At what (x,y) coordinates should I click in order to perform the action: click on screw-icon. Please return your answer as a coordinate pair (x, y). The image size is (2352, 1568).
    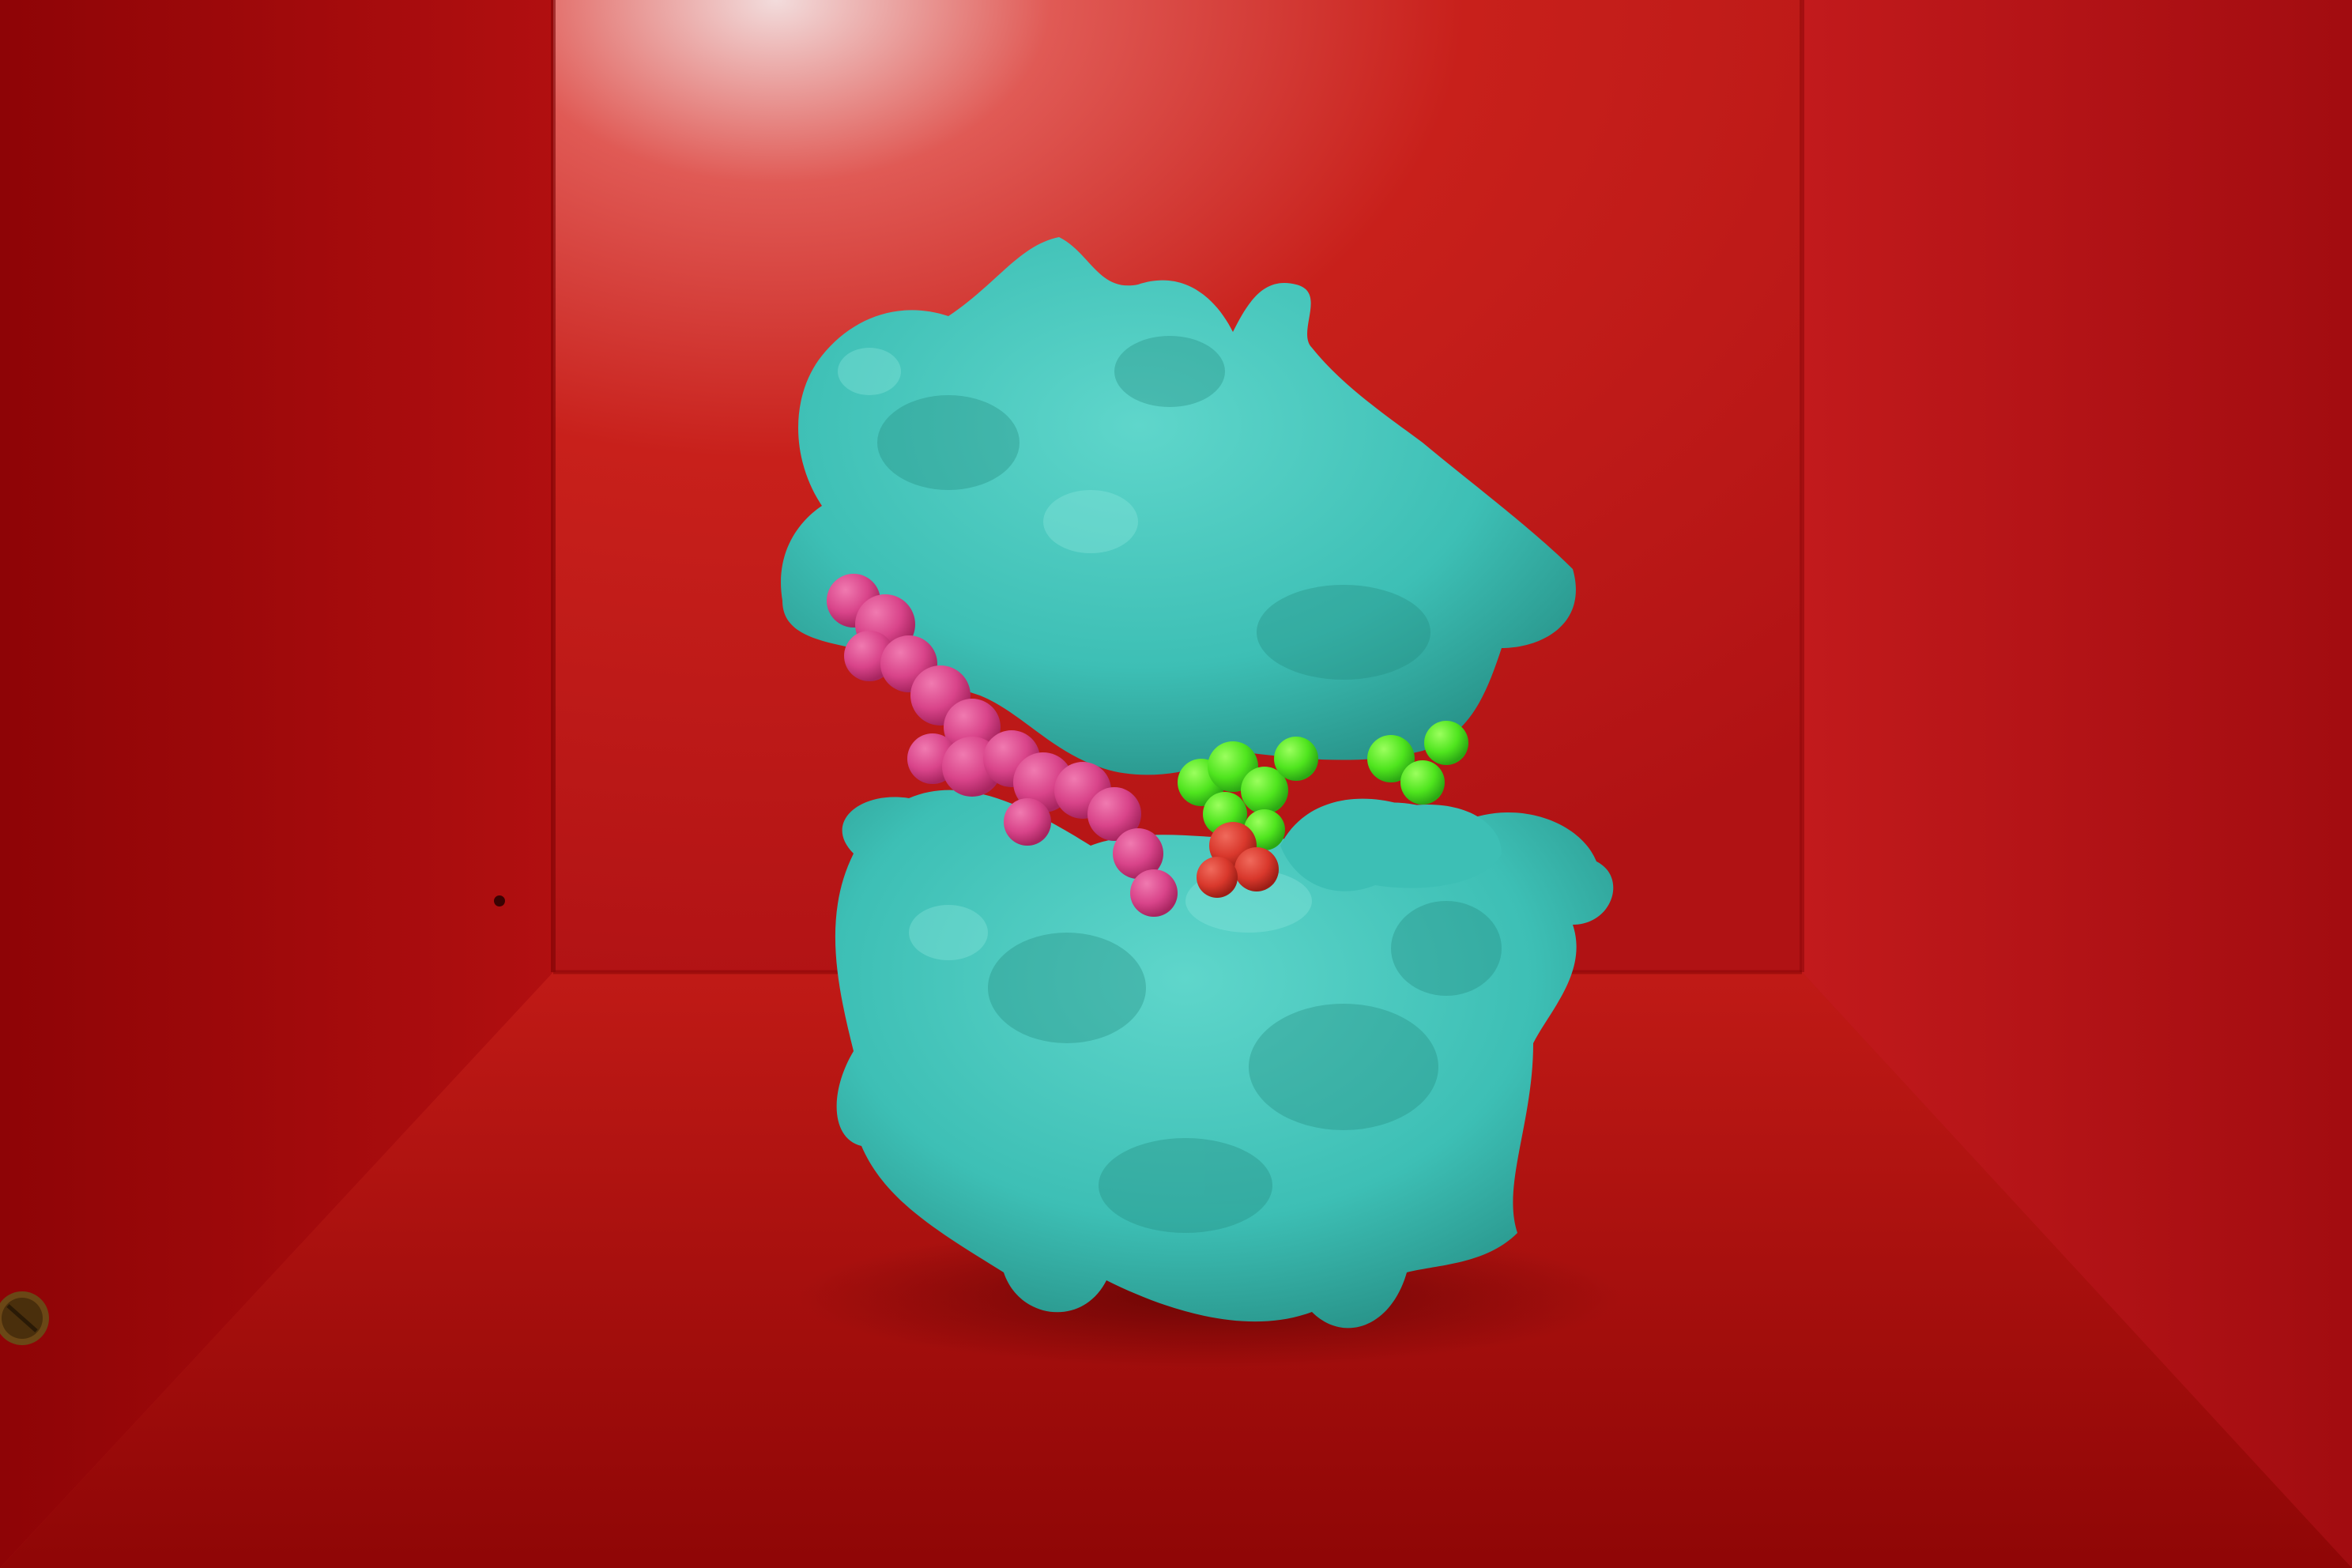
    Looking at the image, I should click on (24, 1318).